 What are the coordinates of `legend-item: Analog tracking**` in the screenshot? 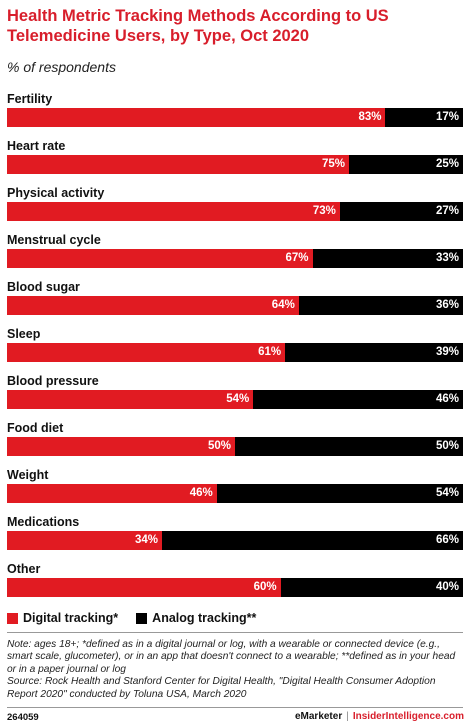 It's located at (196, 618).